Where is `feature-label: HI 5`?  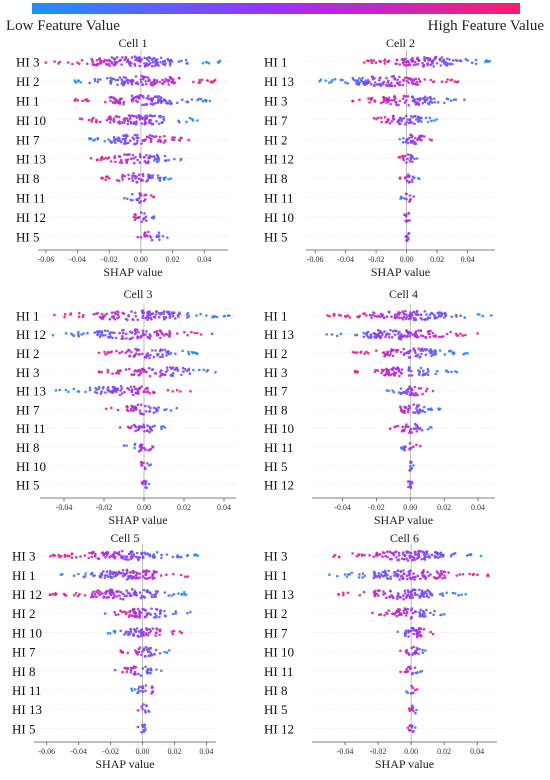
feature-label: HI 5 is located at coordinates (275, 709).